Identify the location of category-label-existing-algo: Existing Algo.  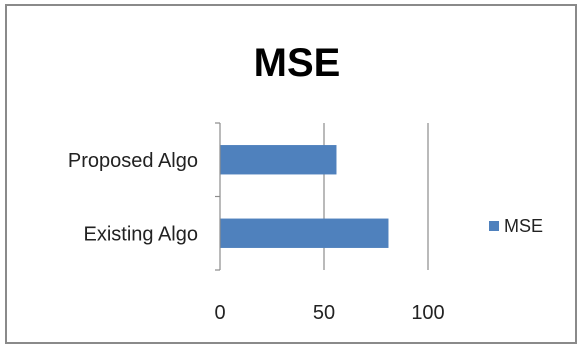
(140, 234).